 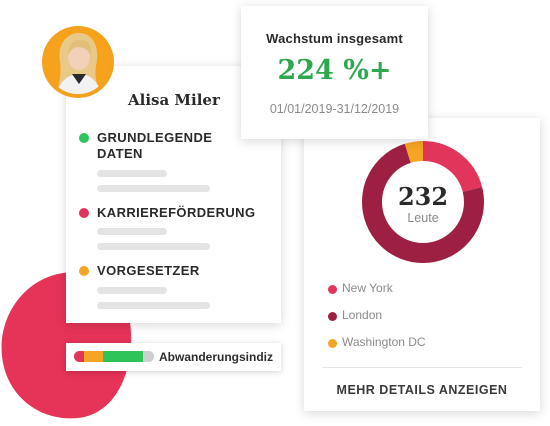 I want to click on growth-title: Wachstum insgesamt, so click(x=334, y=38).